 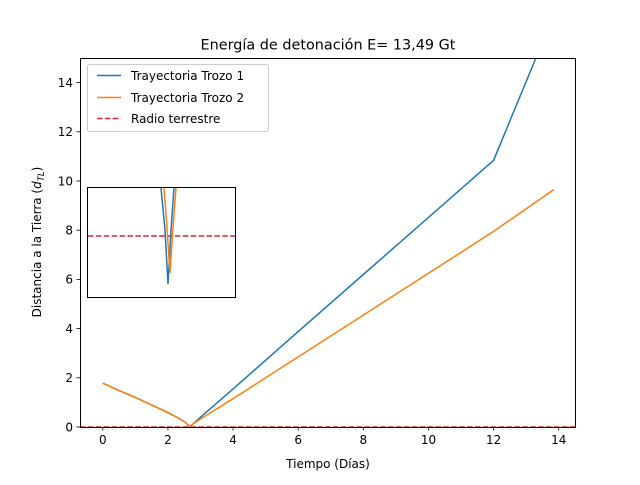 What do you see at coordinates (558, 440) in the screenshot?
I see `x-tick-label-7: 14` at bounding box center [558, 440].